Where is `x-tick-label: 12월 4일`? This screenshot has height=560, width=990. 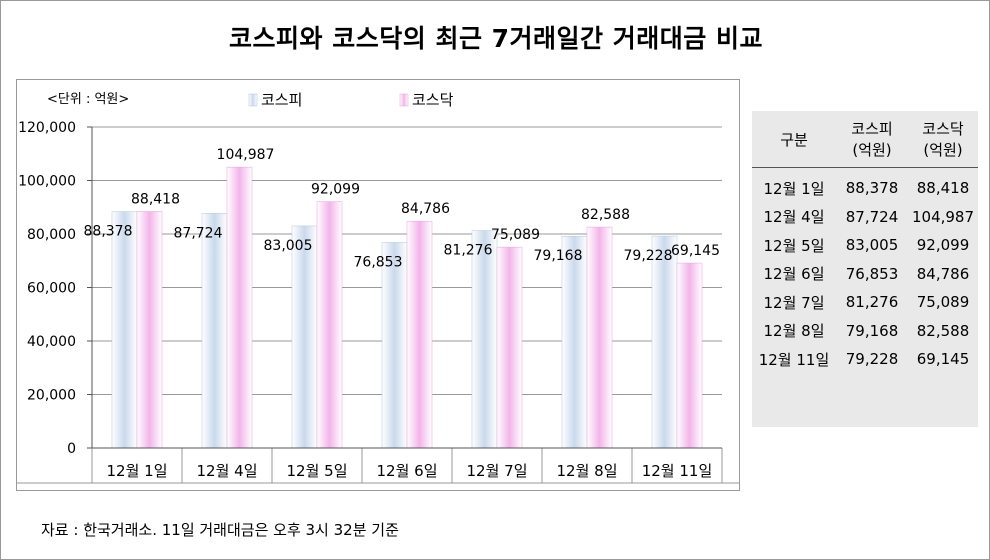
x-tick-label: 12월 4일 is located at coordinates (227, 471).